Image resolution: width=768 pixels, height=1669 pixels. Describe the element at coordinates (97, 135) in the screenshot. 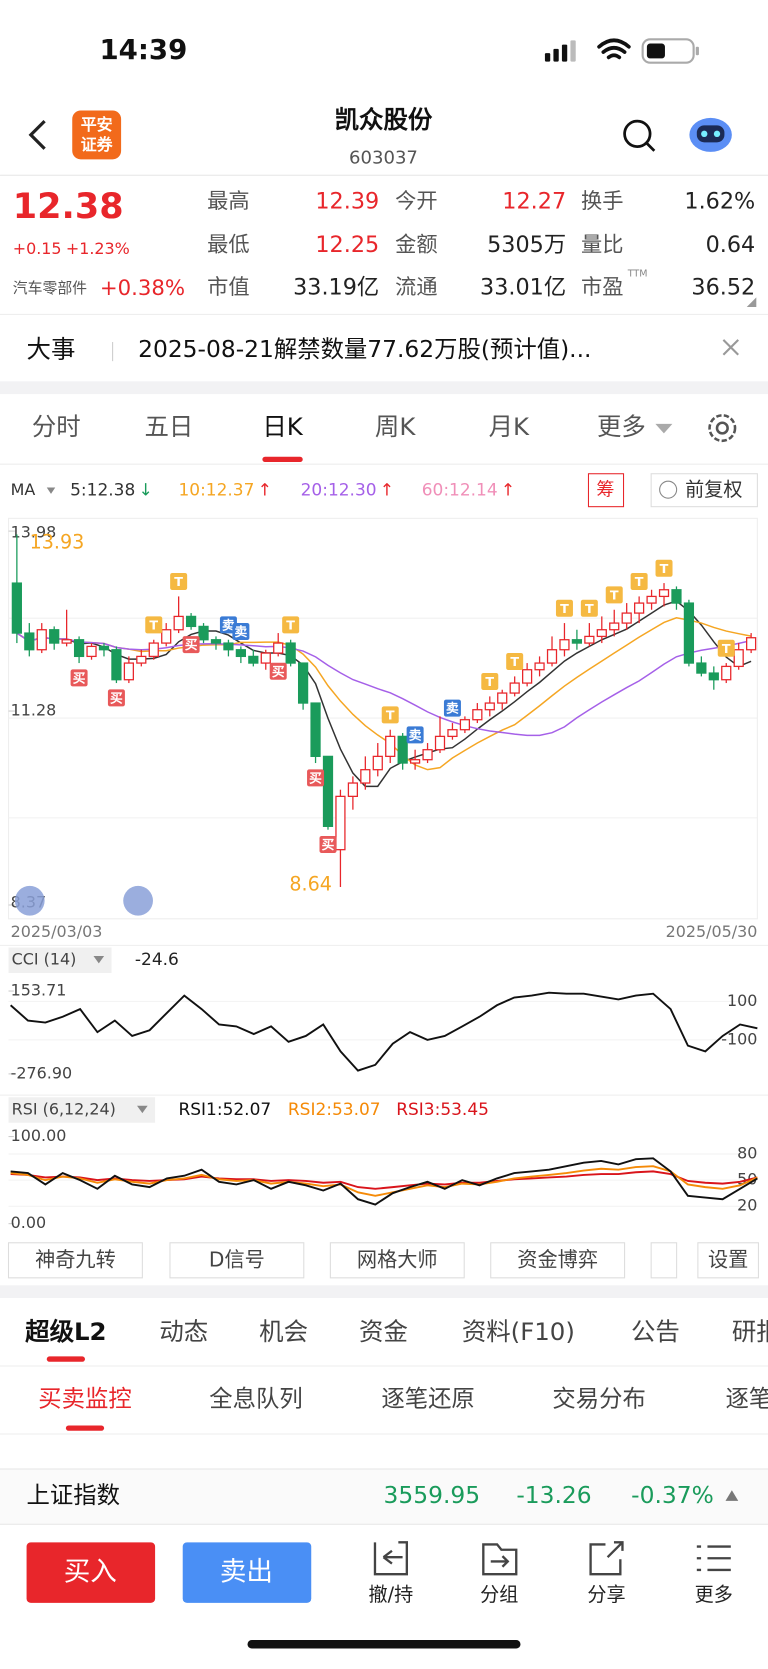

I see `logo` at that location.